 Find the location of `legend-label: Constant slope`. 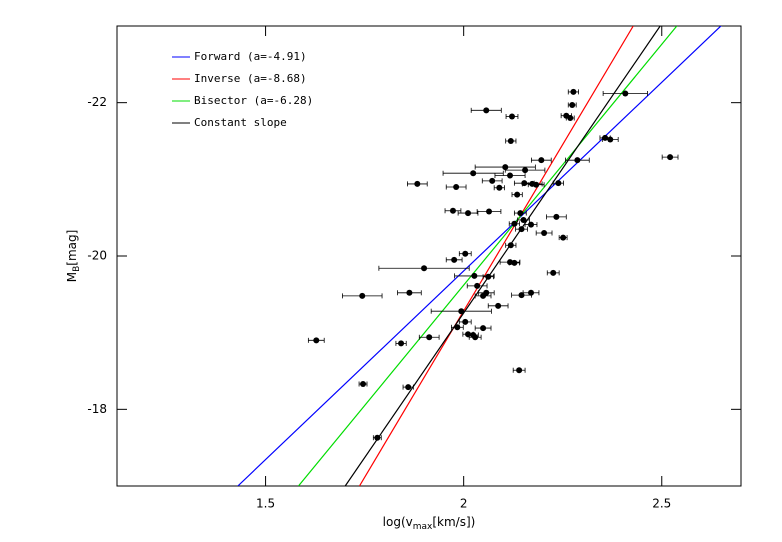

legend-label: Constant slope is located at coordinates (240, 122).